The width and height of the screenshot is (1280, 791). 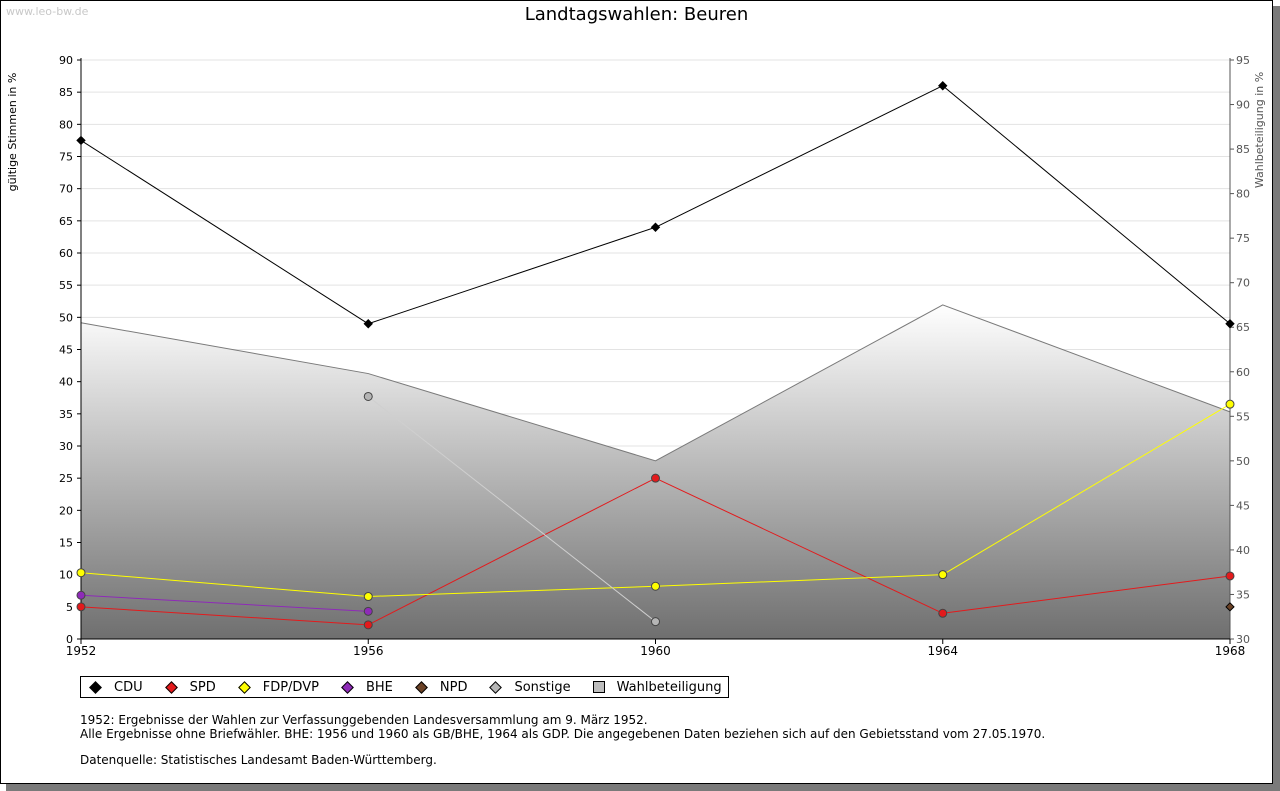 What do you see at coordinates (368, 651) in the screenshot?
I see `x-tick-label: 1956` at bounding box center [368, 651].